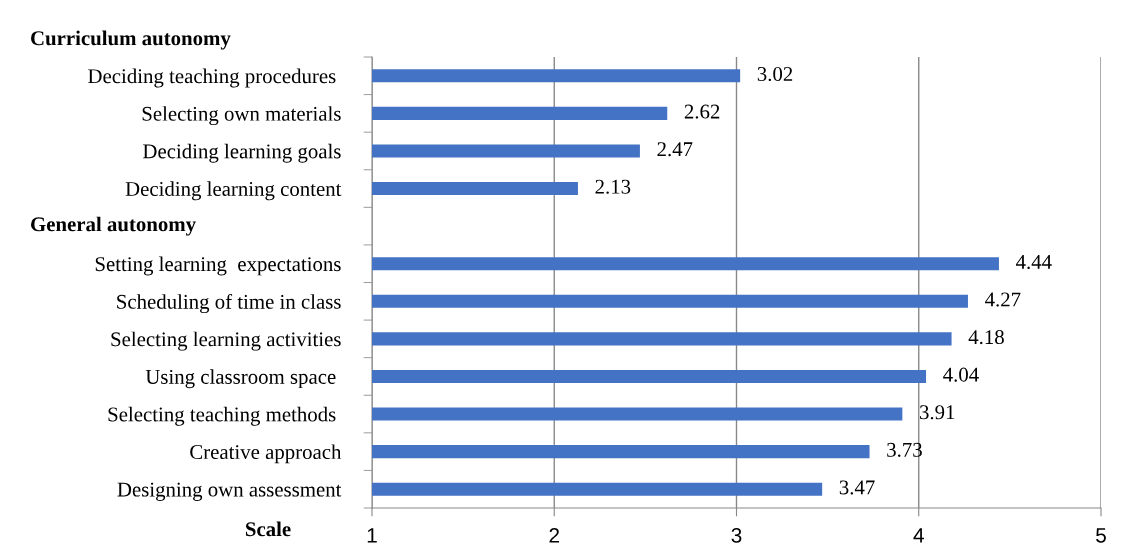  I want to click on x-tick-label: 5, so click(1101, 535).